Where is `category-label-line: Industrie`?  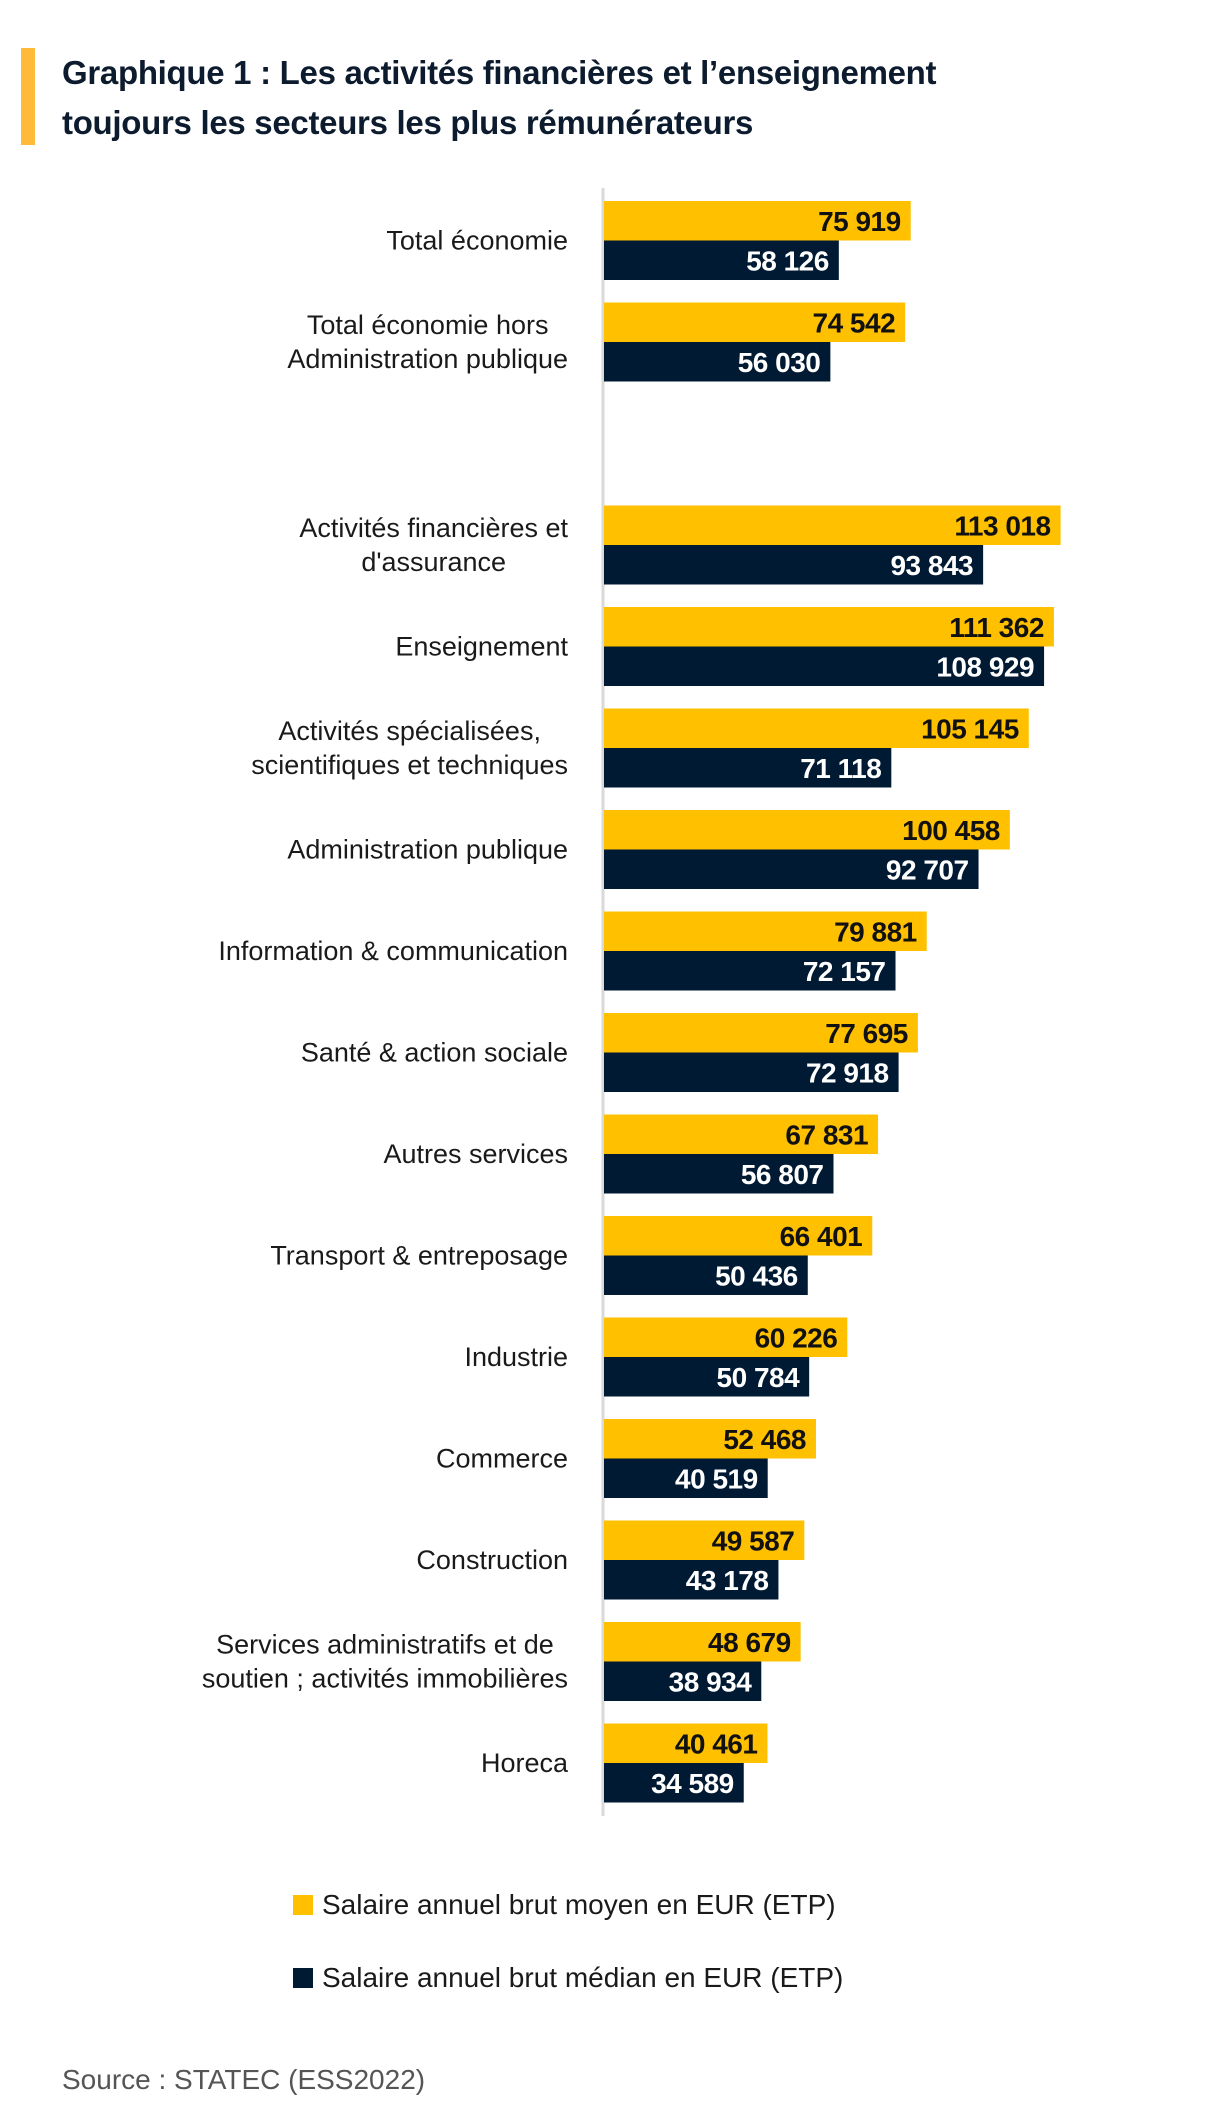 category-label-line: Industrie is located at coordinates (516, 1357).